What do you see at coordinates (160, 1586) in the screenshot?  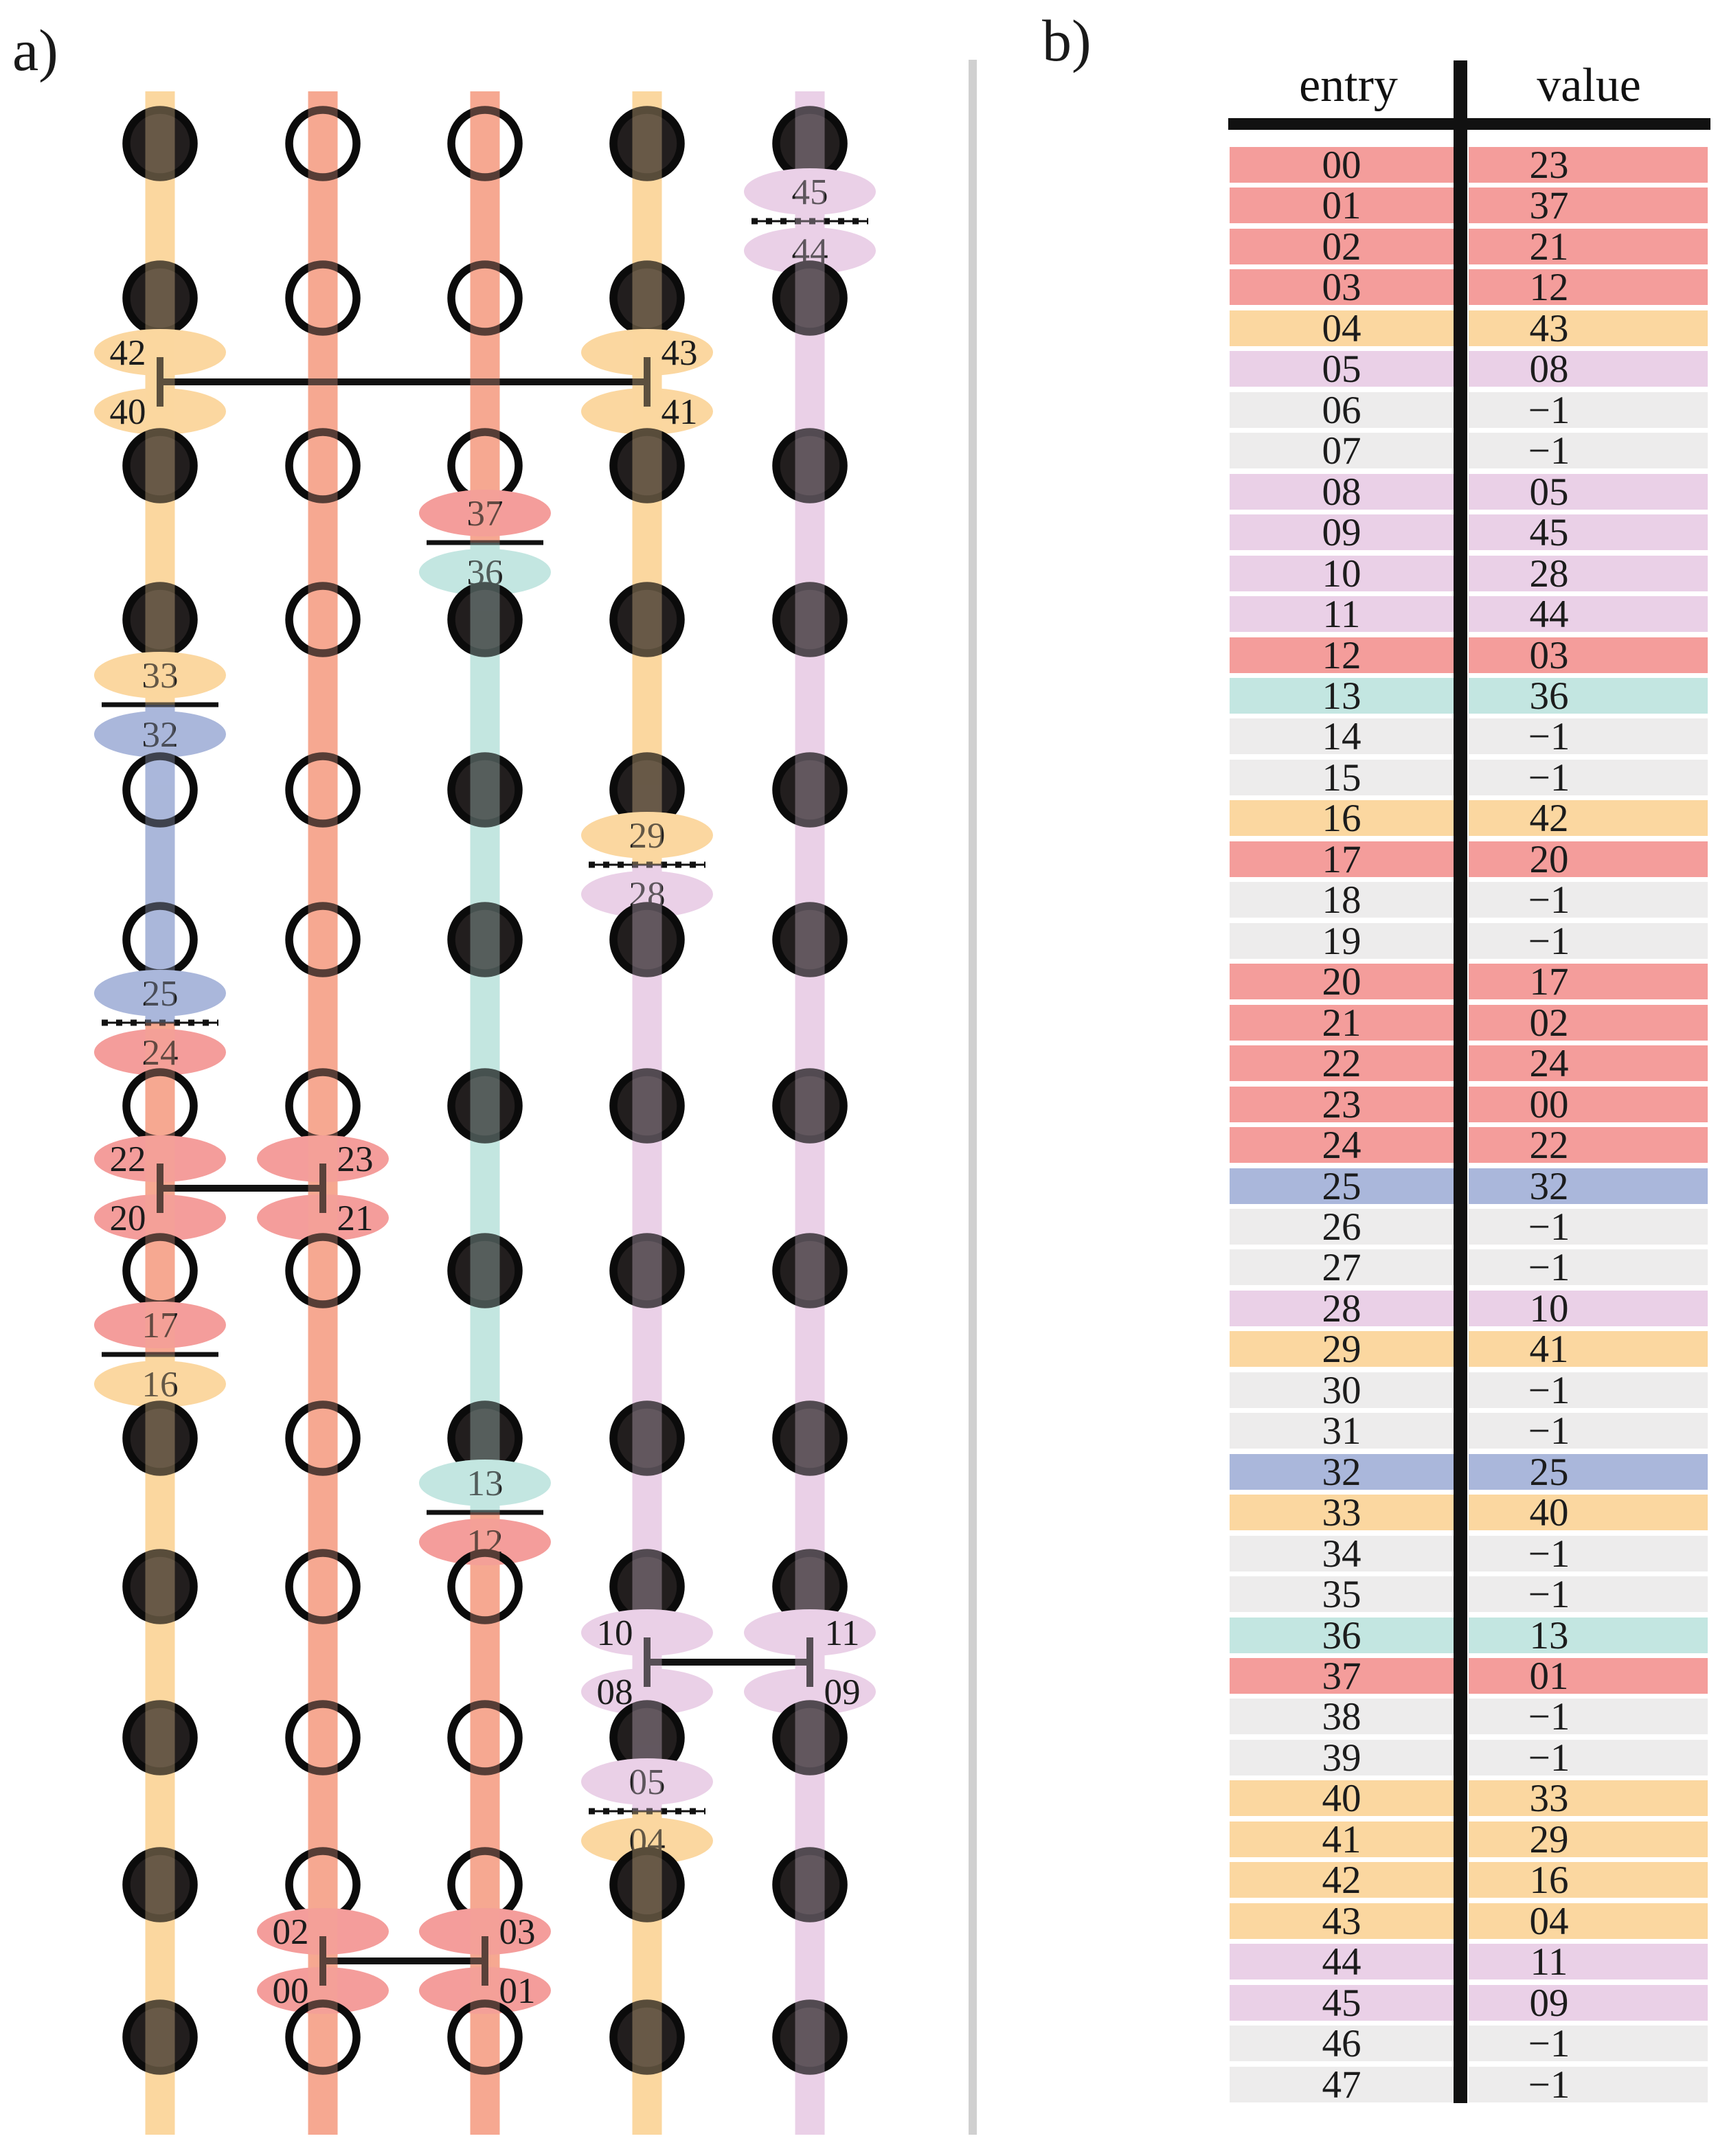 I see `node-filled-strip1-row10` at bounding box center [160, 1586].